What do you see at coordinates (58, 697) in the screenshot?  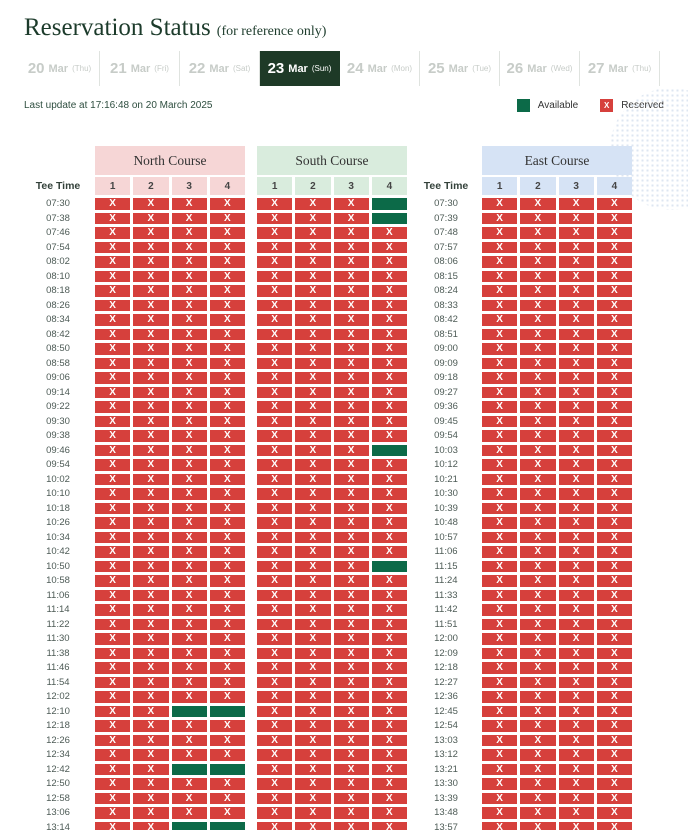 I see `tee-time-label: 12:02` at bounding box center [58, 697].